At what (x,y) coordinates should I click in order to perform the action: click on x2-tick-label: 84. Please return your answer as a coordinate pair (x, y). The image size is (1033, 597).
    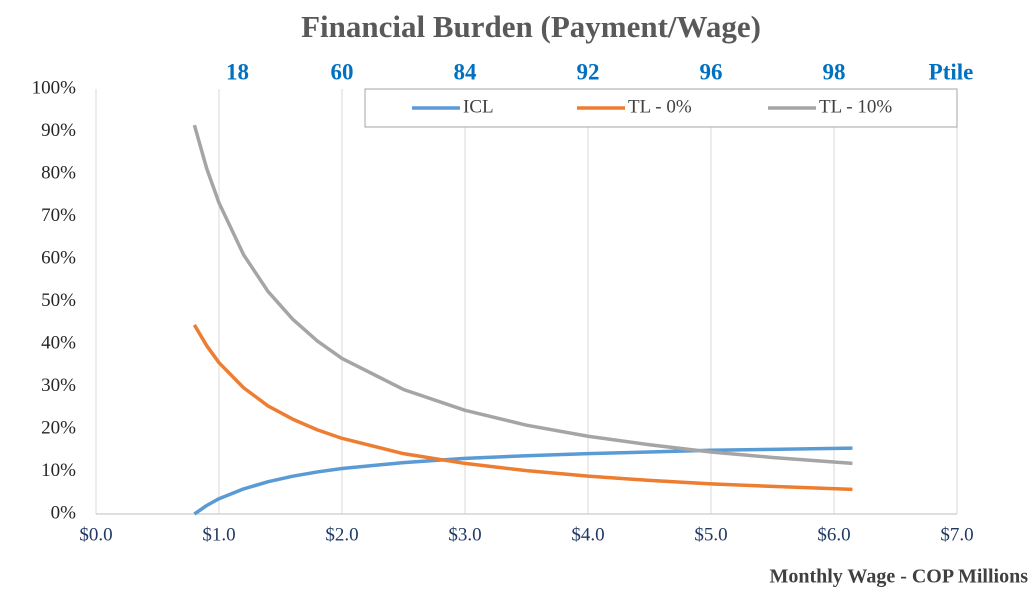
    Looking at the image, I should click on (466, 71).